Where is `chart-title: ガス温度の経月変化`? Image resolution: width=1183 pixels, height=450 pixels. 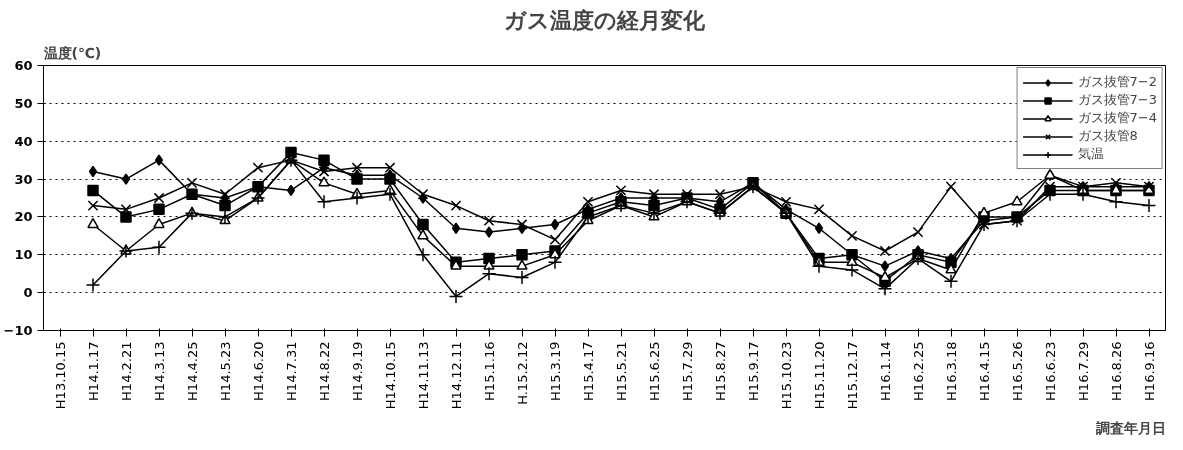 chart-title: ガス温度の経月変化 is located at coordinates (605, 20).